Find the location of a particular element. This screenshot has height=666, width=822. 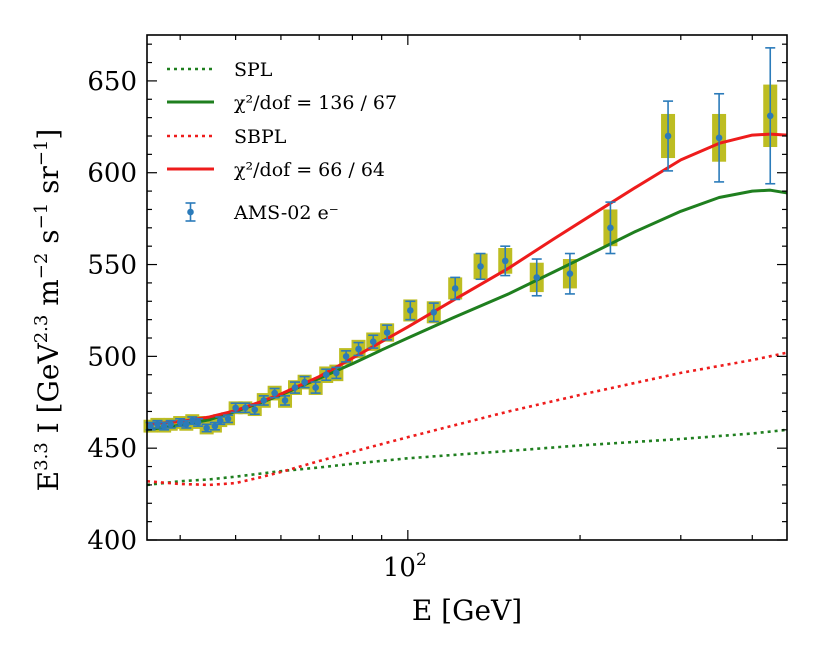

y-tick-label-450: 450 is located at coordinates (112, 449).